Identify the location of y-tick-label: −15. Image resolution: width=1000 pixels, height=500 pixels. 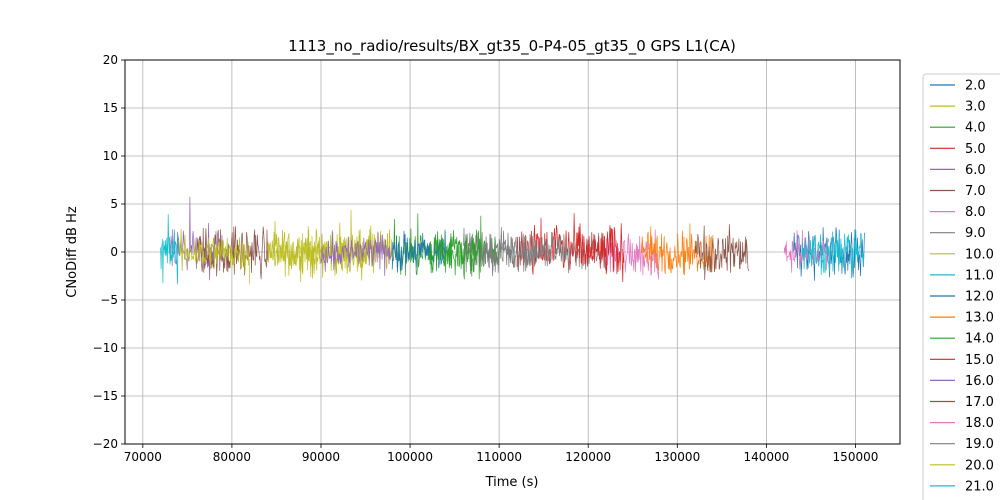
(105, 396).